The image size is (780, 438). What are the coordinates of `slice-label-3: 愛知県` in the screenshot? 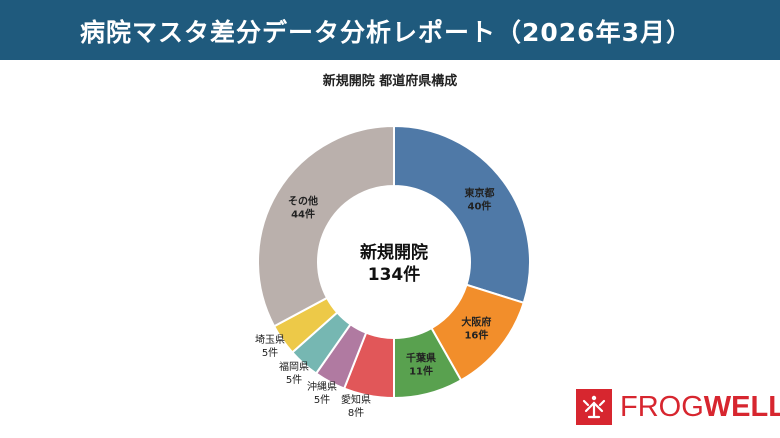 It's located at (356, 399).